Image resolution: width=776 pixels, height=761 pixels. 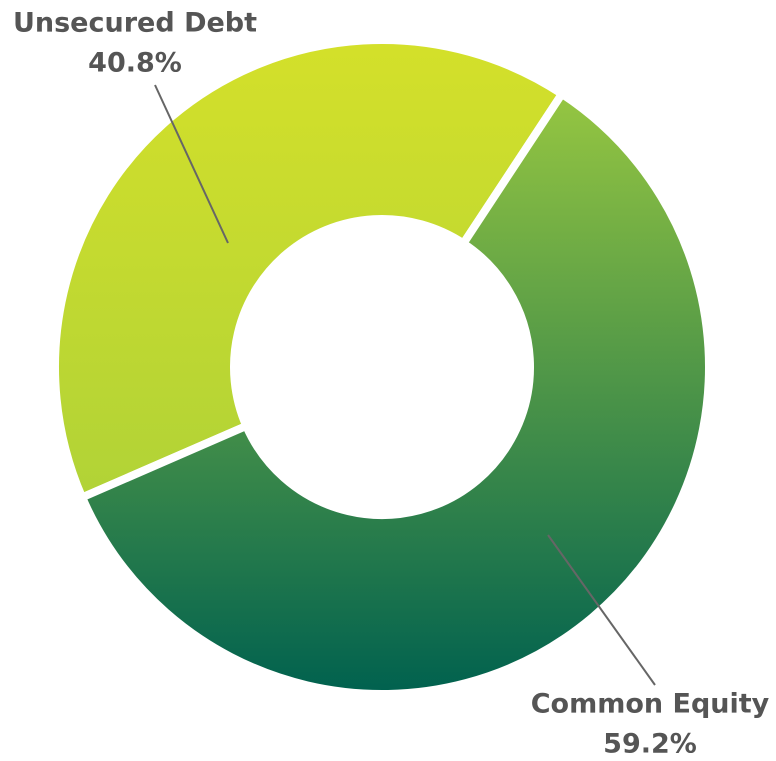 I want to click on slice-label: Unsecured Debt, so click(x=135, y=23).